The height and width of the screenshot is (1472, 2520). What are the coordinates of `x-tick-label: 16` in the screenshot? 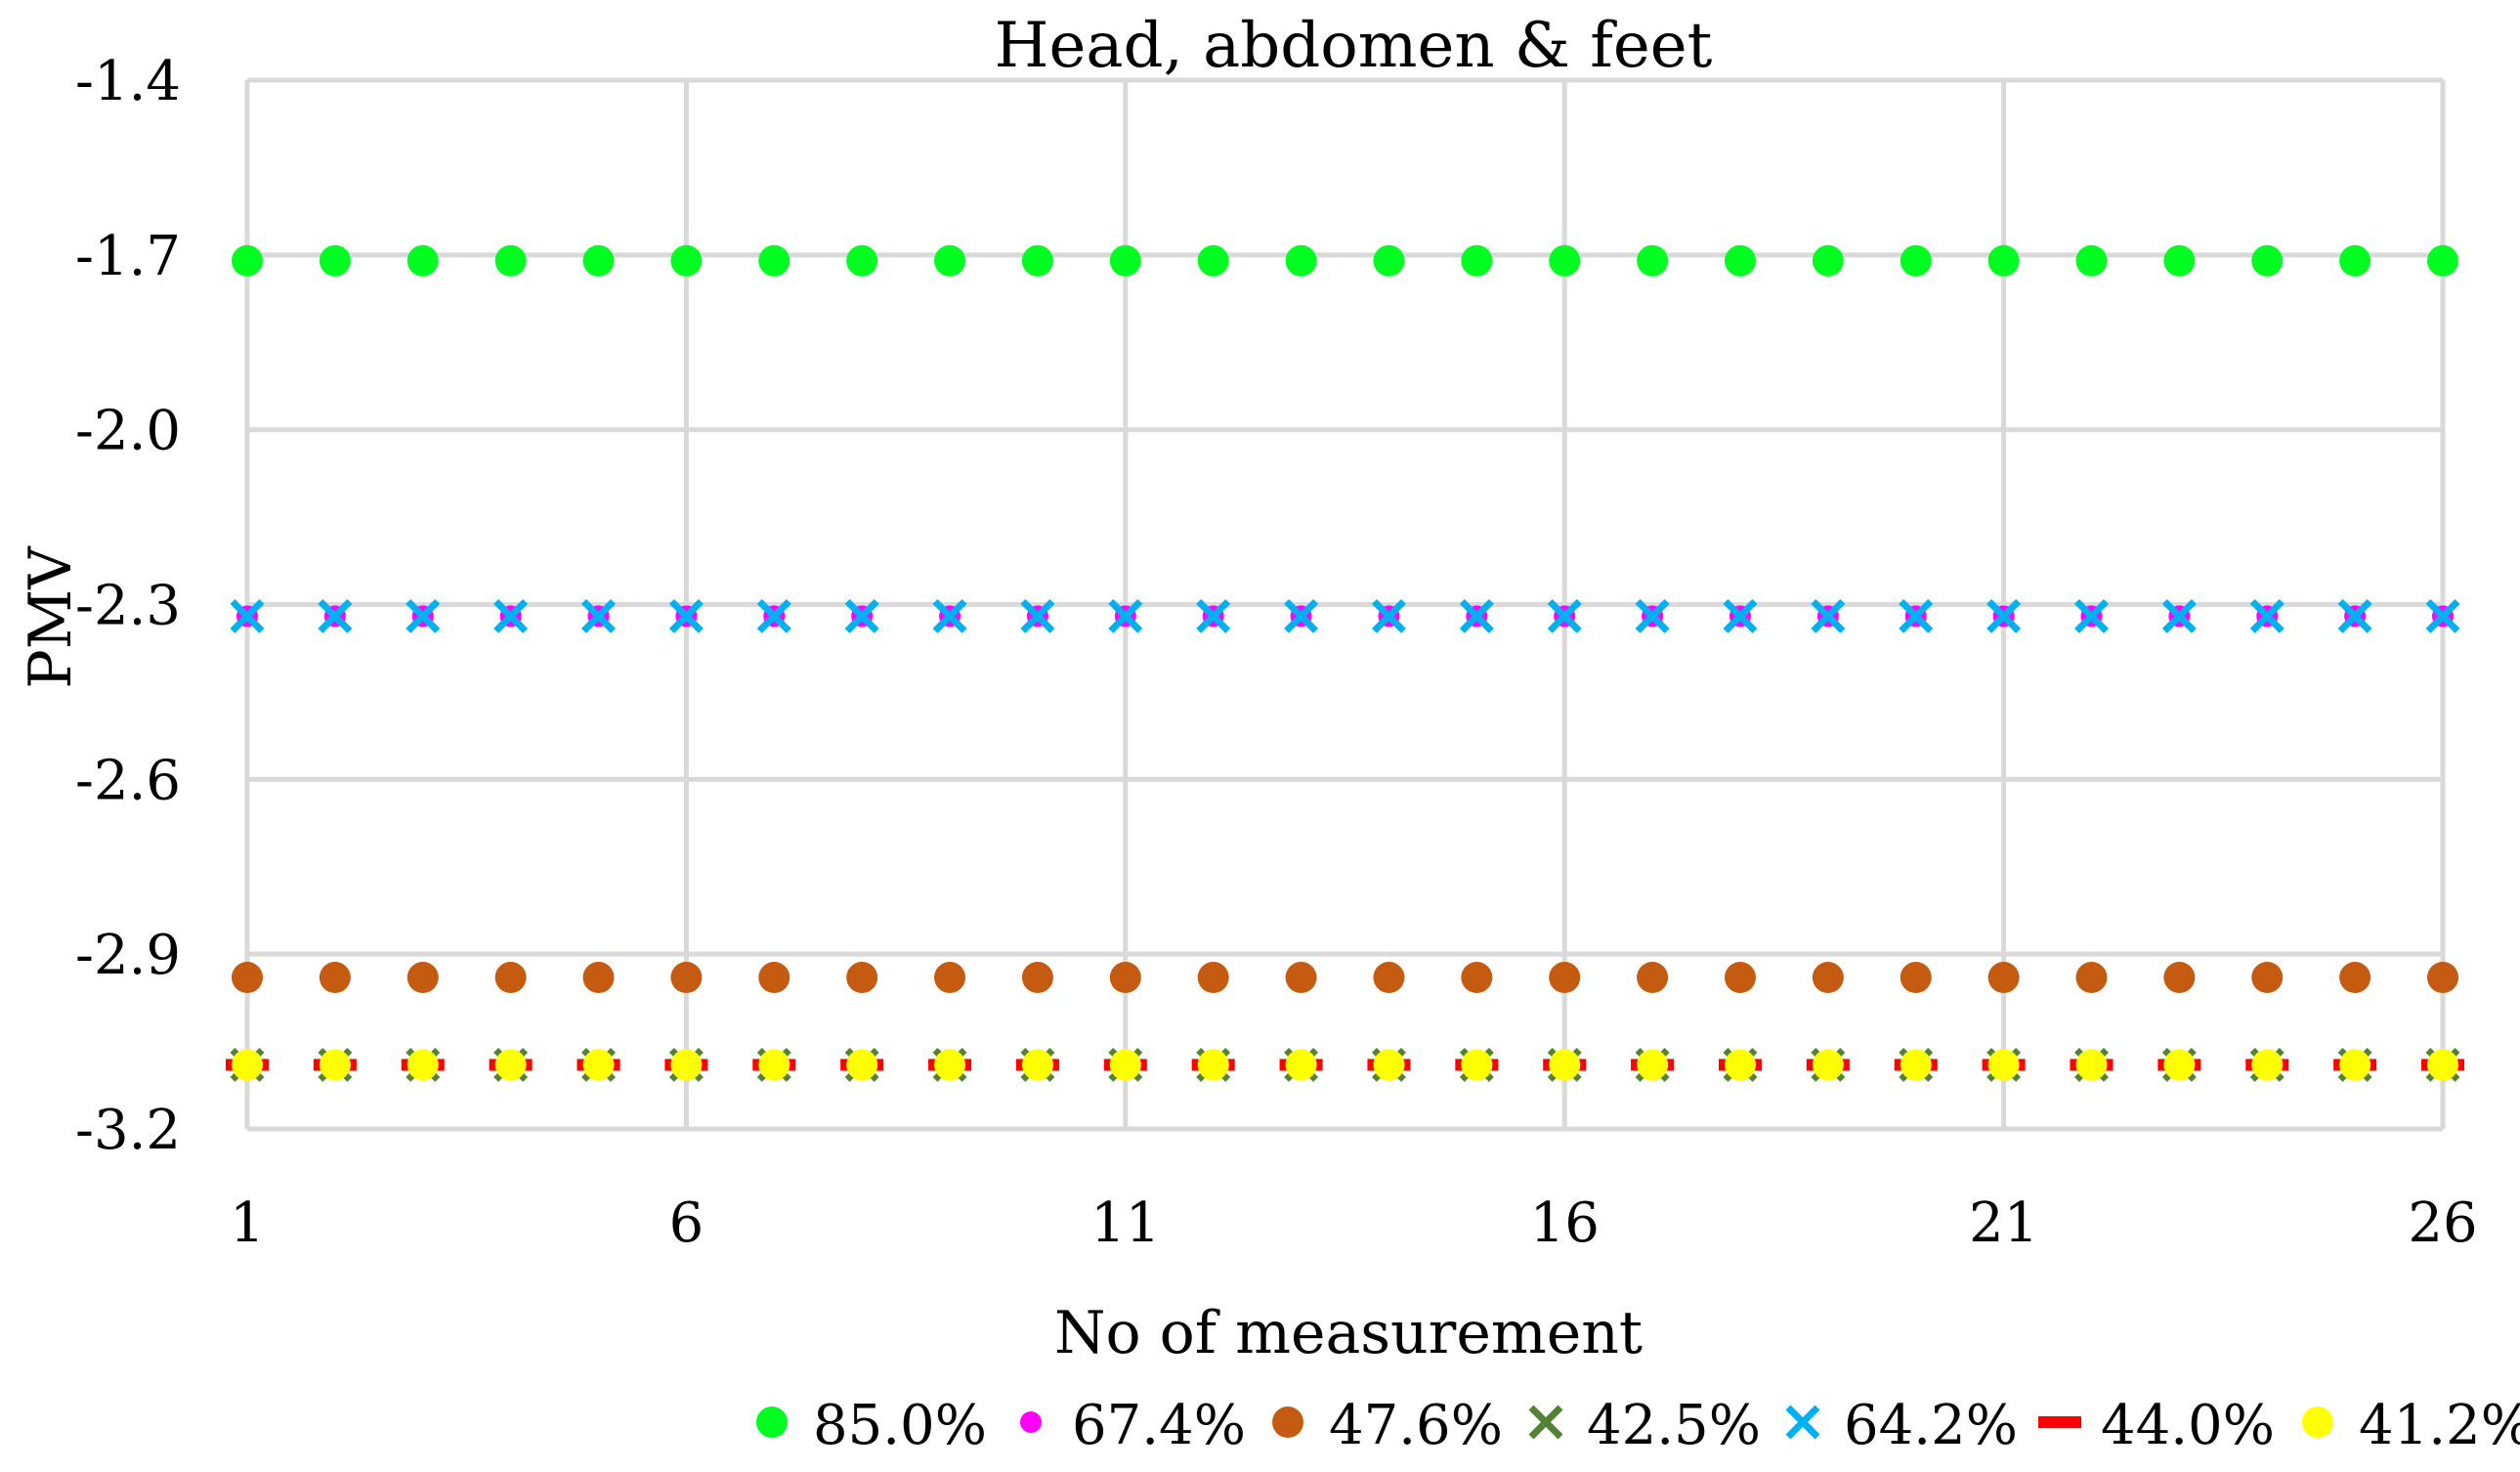 It's located at (1565, 1223).